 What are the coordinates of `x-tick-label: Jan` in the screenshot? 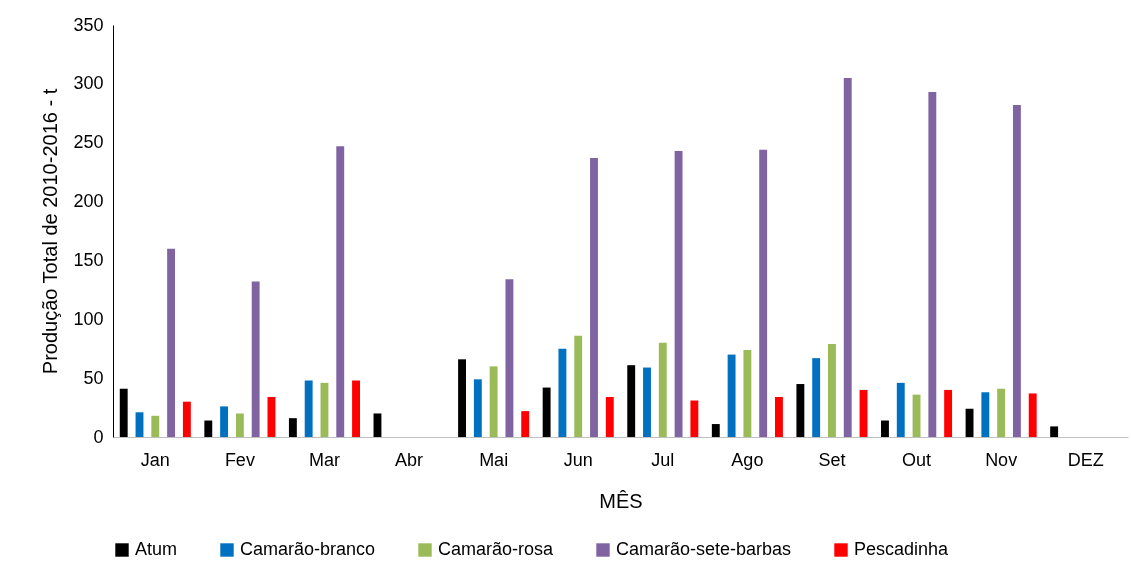 It's located at (155, 459).